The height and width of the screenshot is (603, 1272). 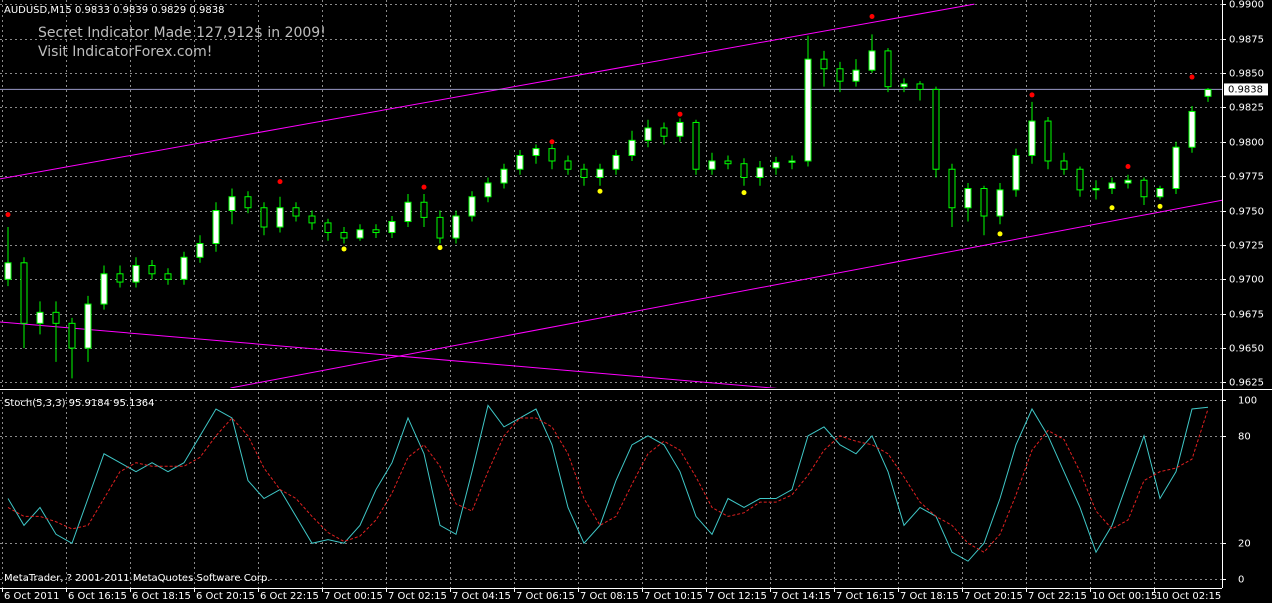 What do you see at coordinates (1057, 596) in the screenshot?
I see `x-tick-label: 7 Oct 22:15` at bounding box center [1057, 596].